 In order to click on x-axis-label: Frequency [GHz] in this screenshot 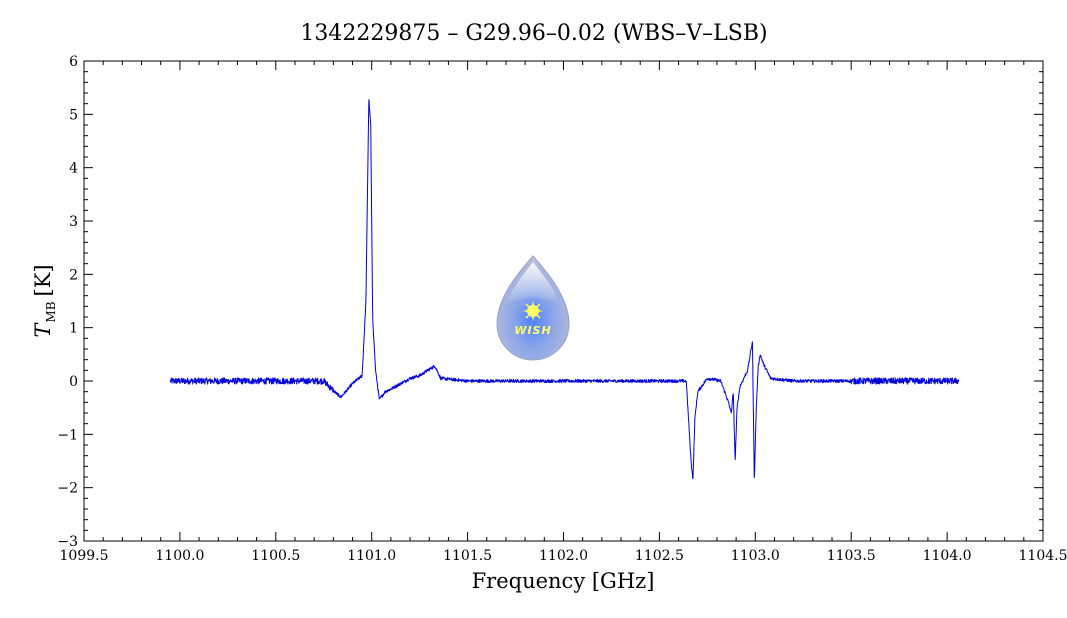, I will do `click(563, 581)`.